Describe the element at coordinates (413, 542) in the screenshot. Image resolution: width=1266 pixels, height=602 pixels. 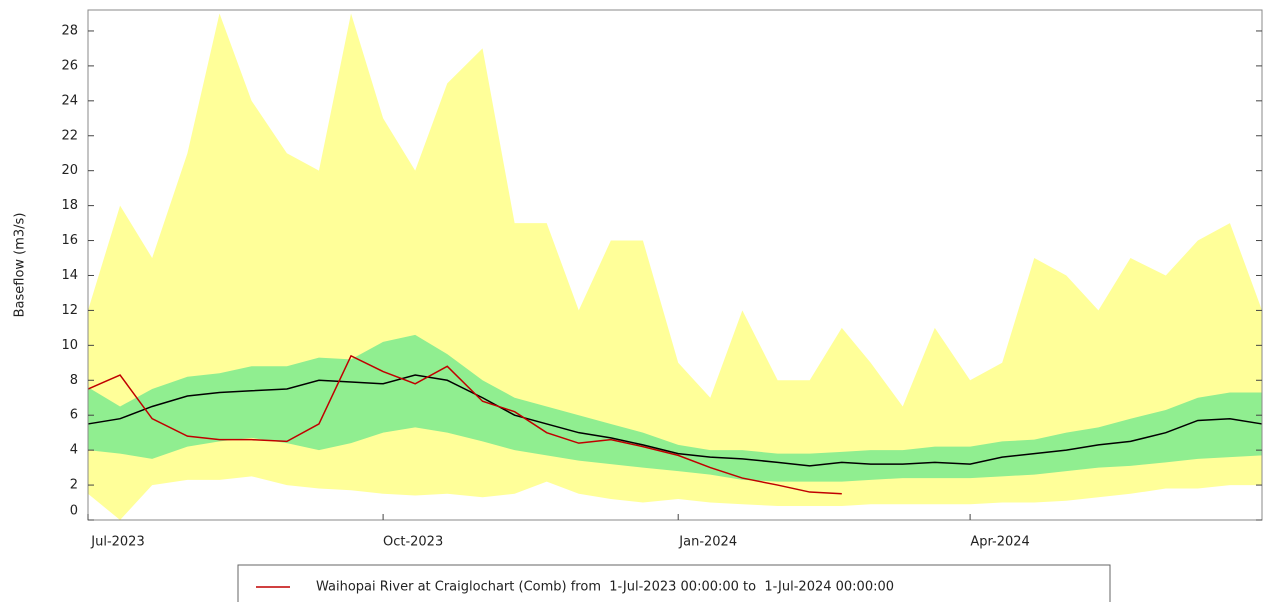
I see `x-tick-label: Oct-2023` at that location.